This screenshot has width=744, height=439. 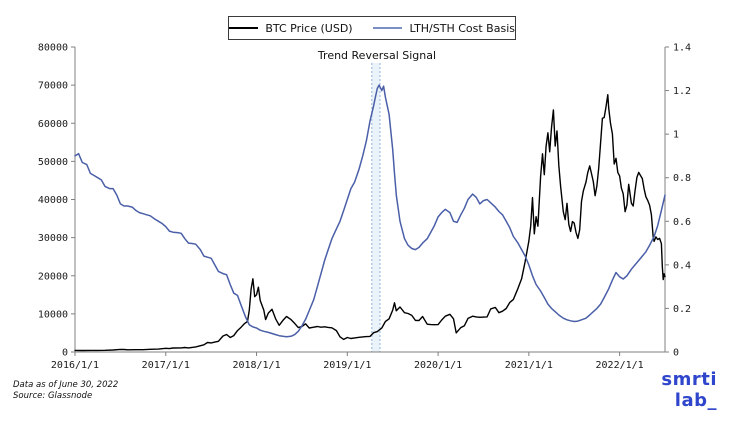 What do you see at coordinates (53, 124) in the screenshot?
I see `left-axis-tick-label: 60000` at bounding box center [53, 124].